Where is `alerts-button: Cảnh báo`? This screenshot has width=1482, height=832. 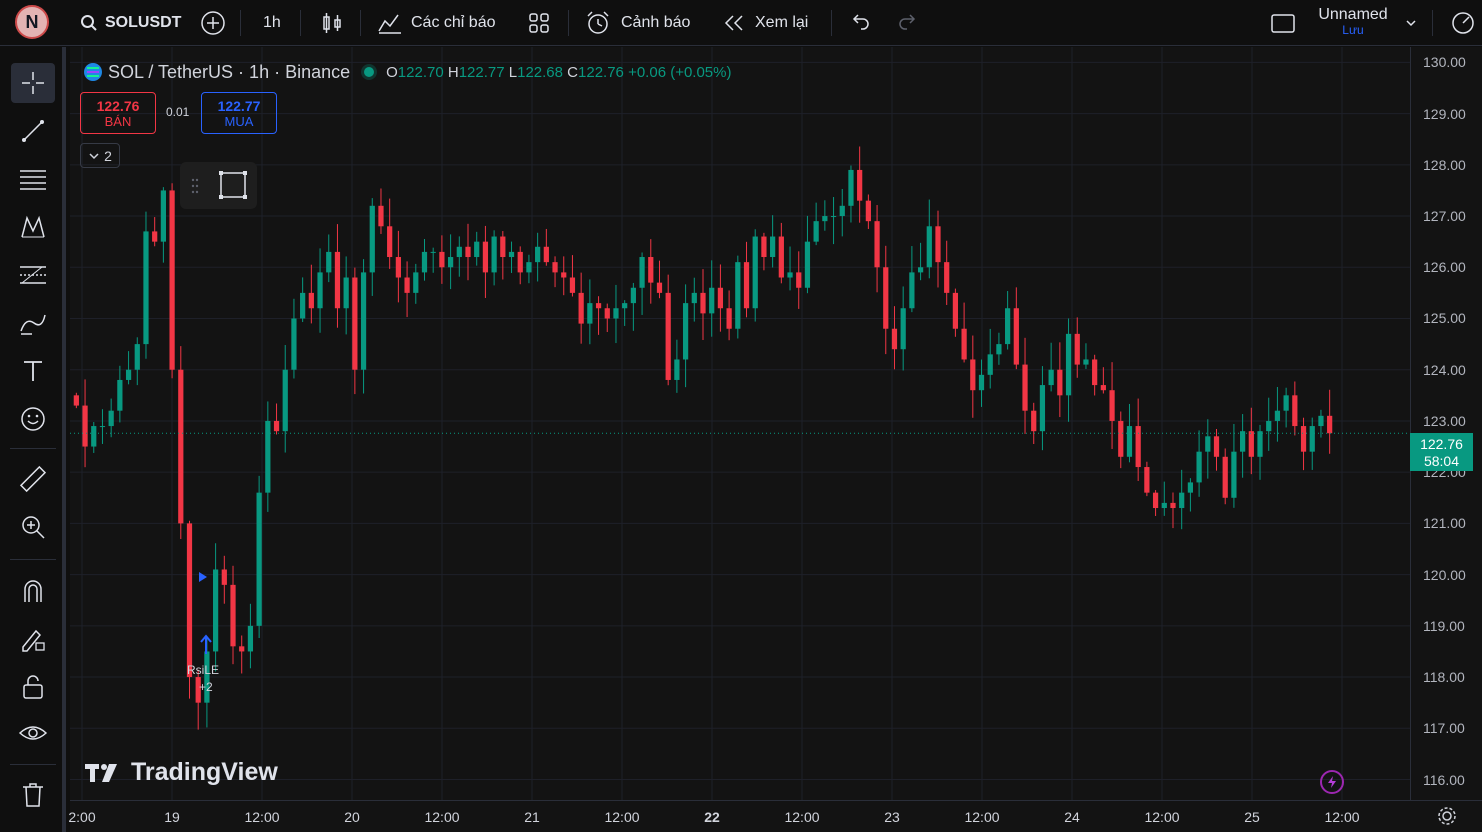
alerts-button: Cảnh báo is located at coordinates (637, 23).